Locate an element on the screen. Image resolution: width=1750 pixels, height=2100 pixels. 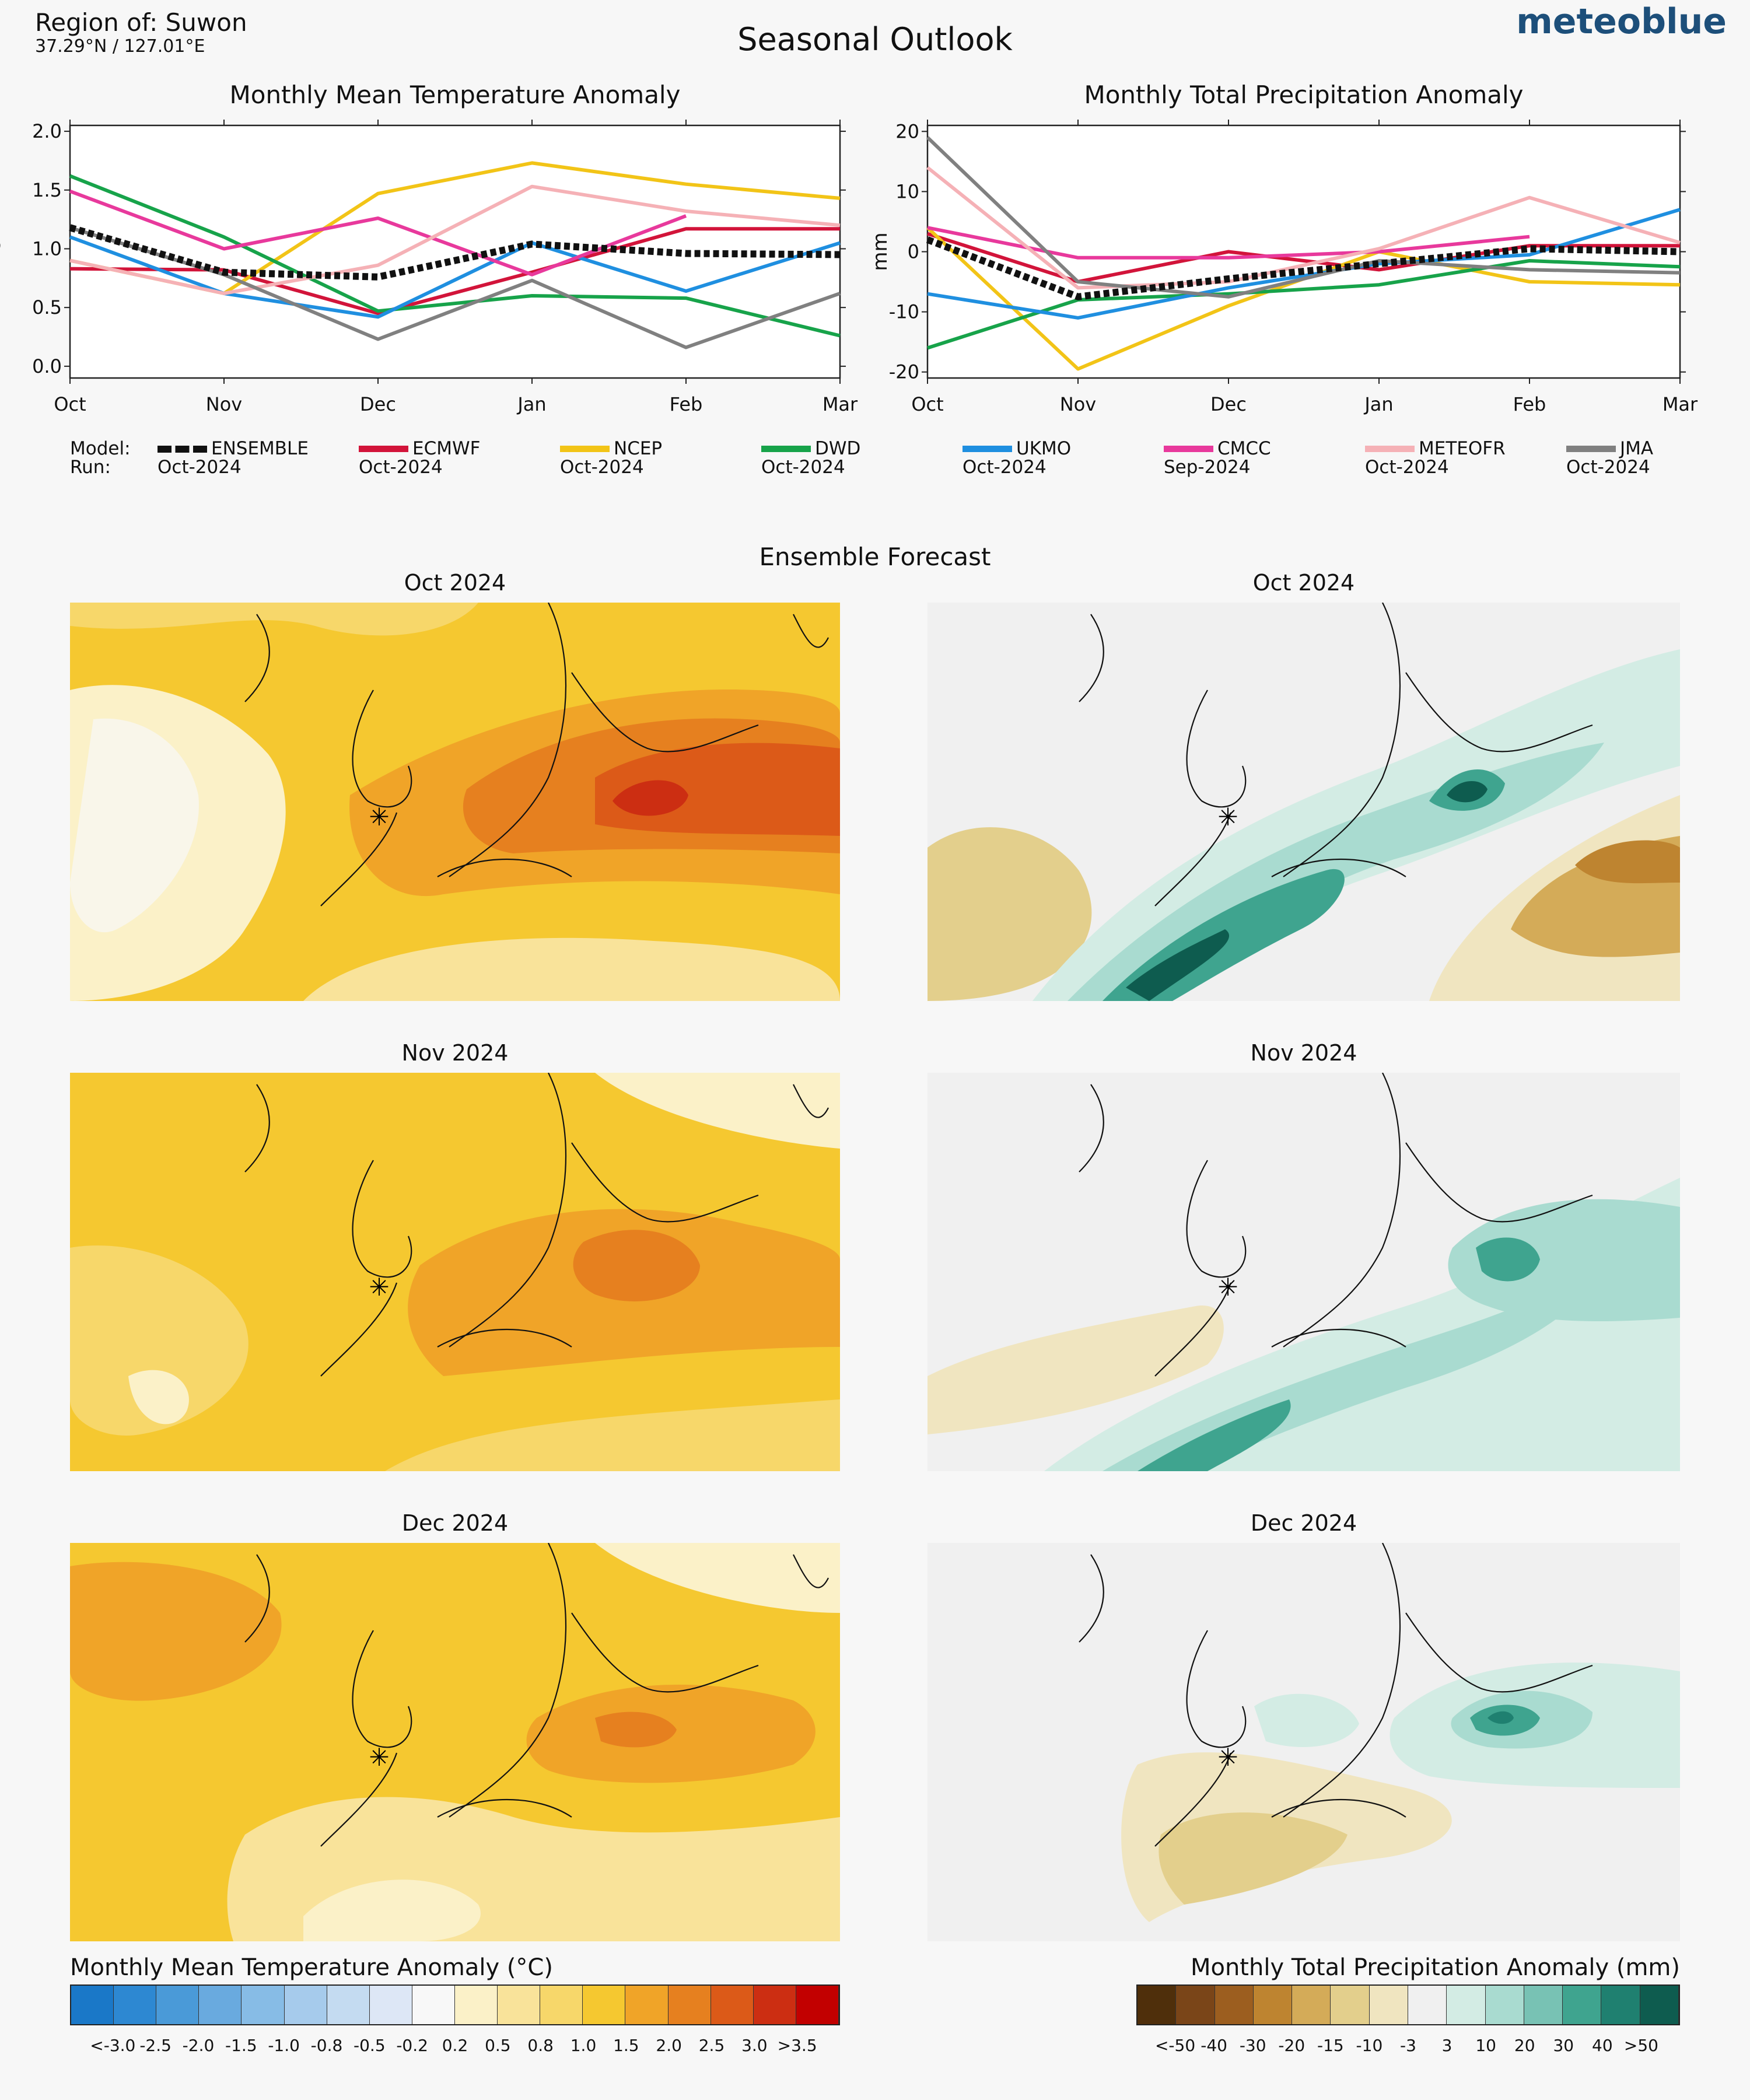
legend-swatch-ecmwf is located at coordinates (384, 449).